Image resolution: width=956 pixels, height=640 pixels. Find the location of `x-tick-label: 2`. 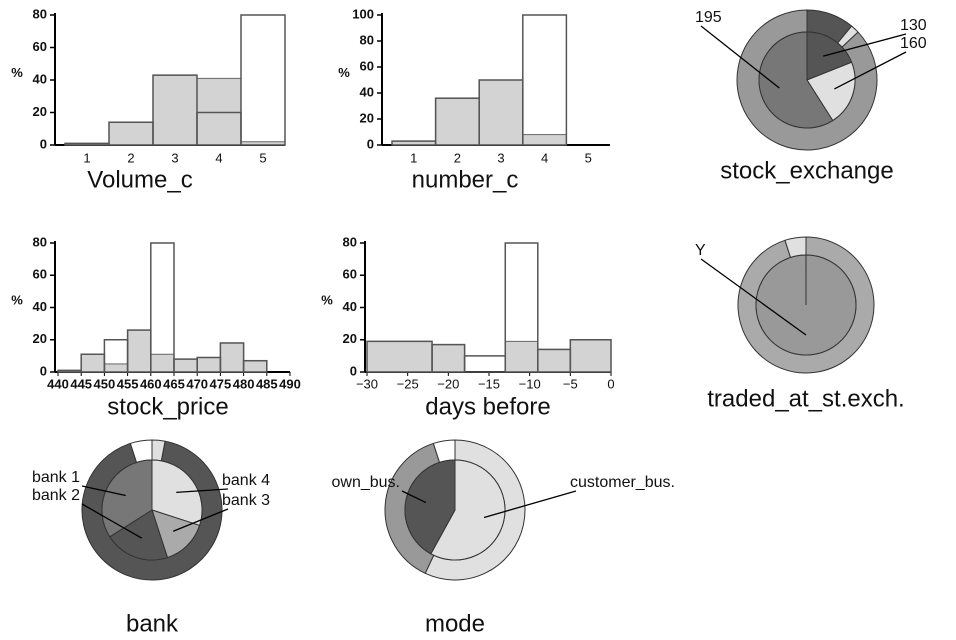

x-tick-label: 2 is located at coordinates (130, 157).